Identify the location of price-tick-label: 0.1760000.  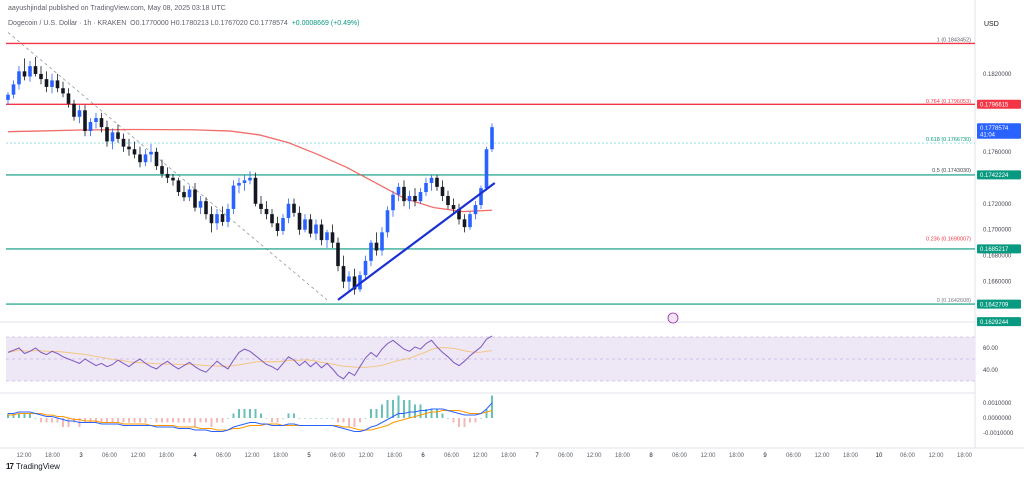
(997, 153).